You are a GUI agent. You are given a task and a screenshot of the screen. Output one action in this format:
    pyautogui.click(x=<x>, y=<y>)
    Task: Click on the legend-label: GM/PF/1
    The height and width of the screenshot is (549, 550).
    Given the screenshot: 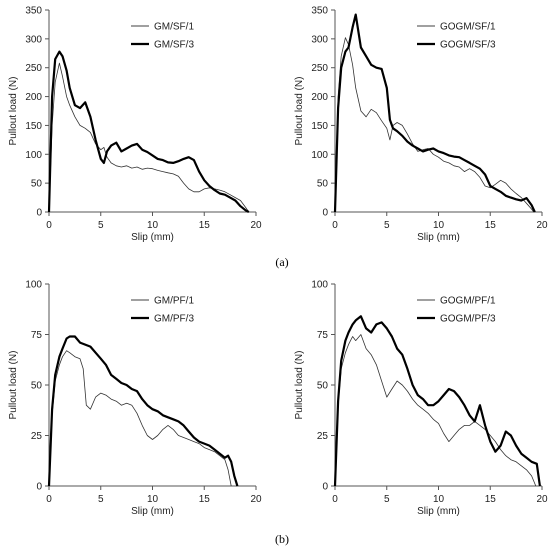 What is the action you would take?
    pyautogui.click(x=174, y=301)
    